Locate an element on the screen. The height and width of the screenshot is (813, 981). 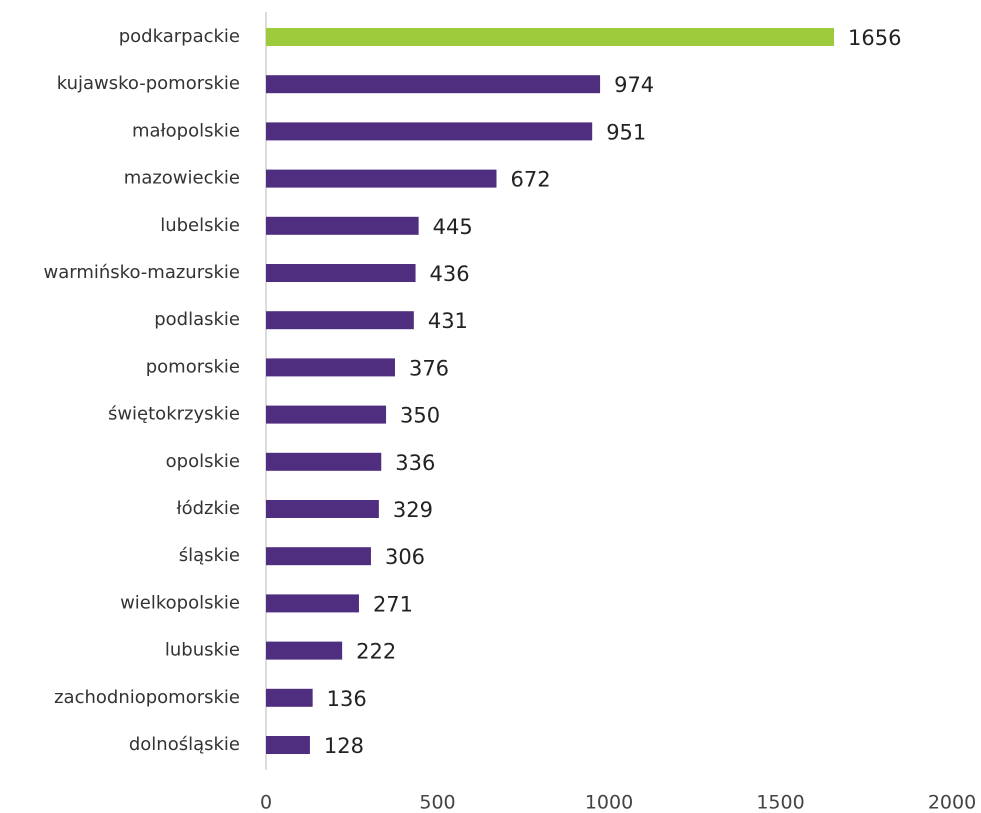
y-tick-label: opolskie is located at coordinates (203, 461).